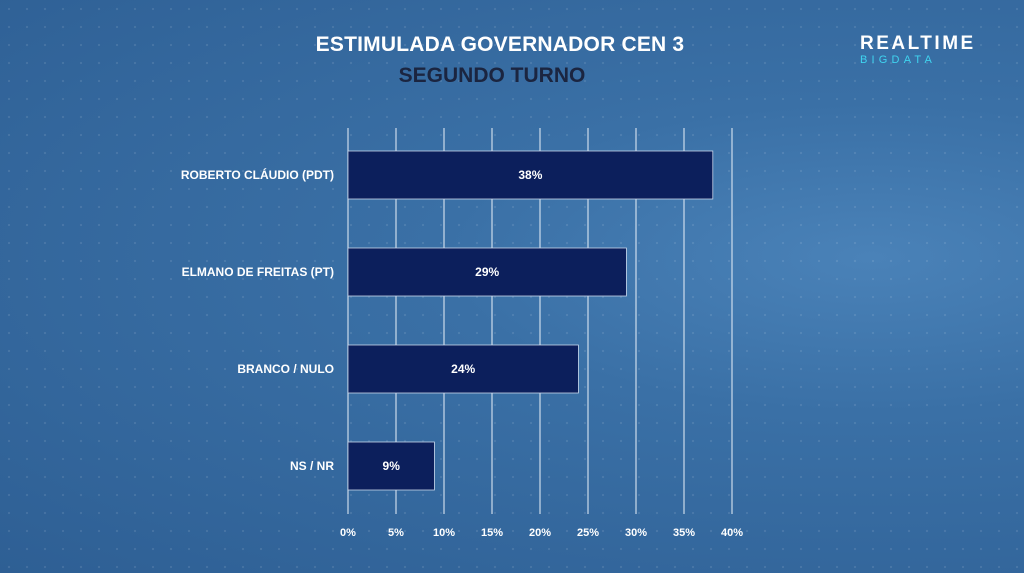  Describe the element at coordinates (636, 533) in the screenshot. I see `x-tick-label: 30%` at that location.